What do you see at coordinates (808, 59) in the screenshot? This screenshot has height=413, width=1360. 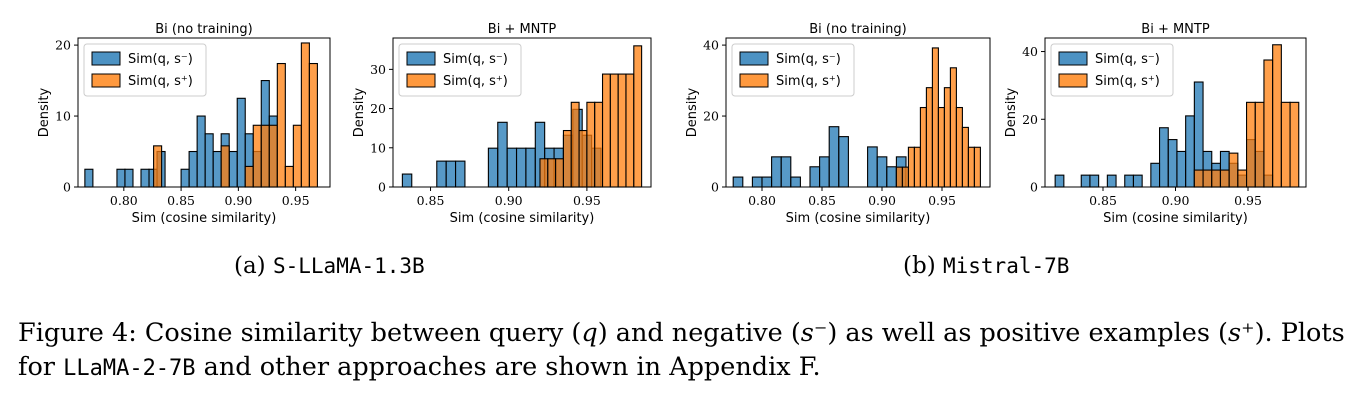 I see `legend-label-neg: Sim(q, s⁻)` at bounding box center [808, 59].